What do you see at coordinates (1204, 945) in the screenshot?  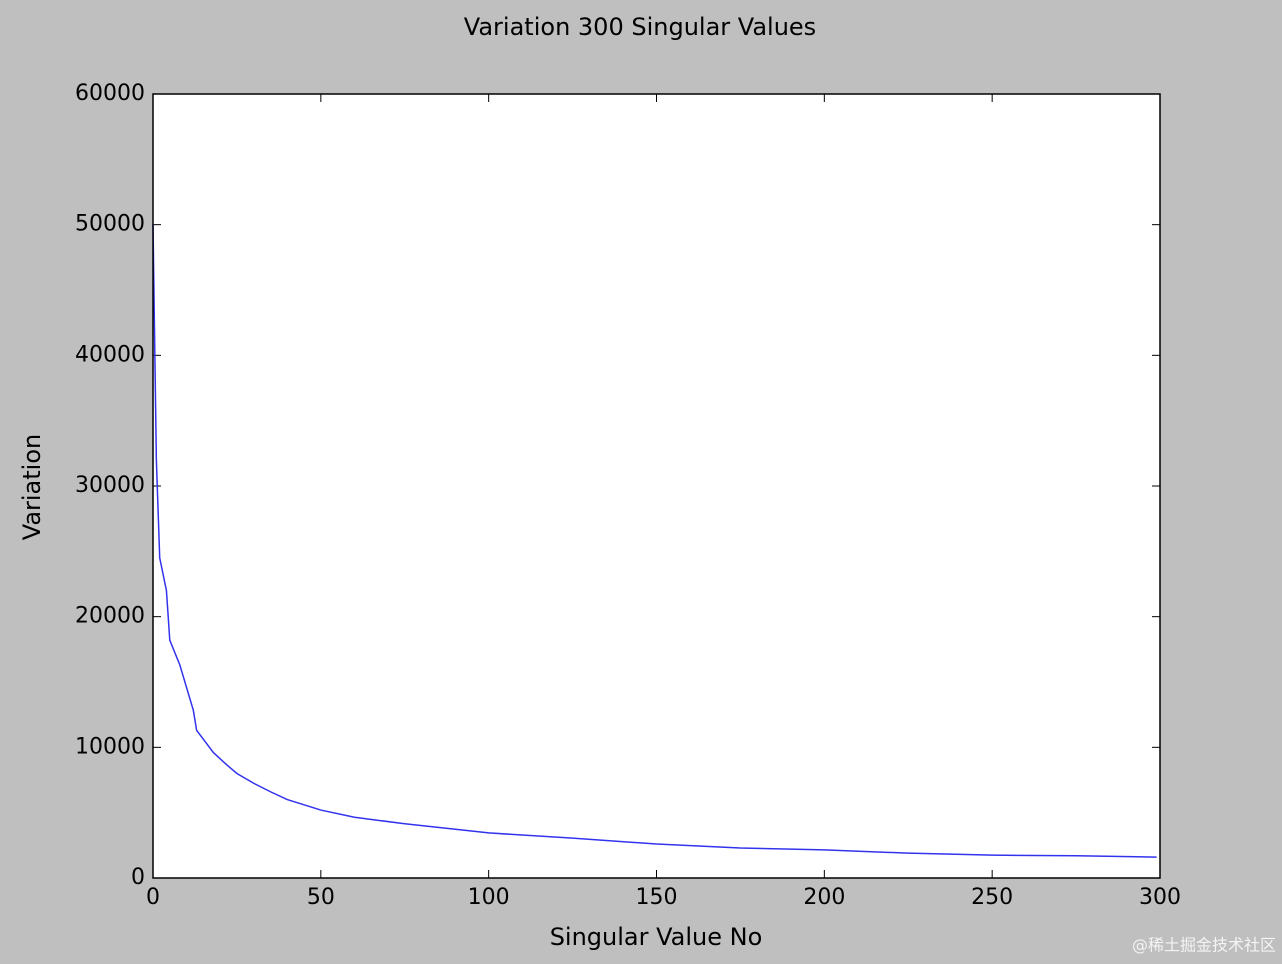 I see `watermark: @稀土掘金技术社区` at bounding box center [1204, 945].